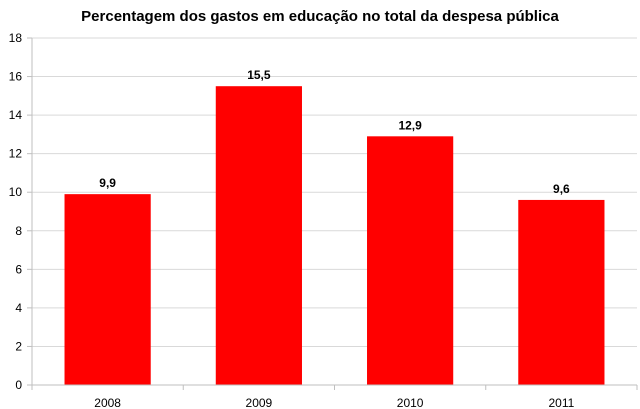 The width and height of the screenshot is (640, 409). I want to click on y-tick-label-16: 16, so click(16, 77).